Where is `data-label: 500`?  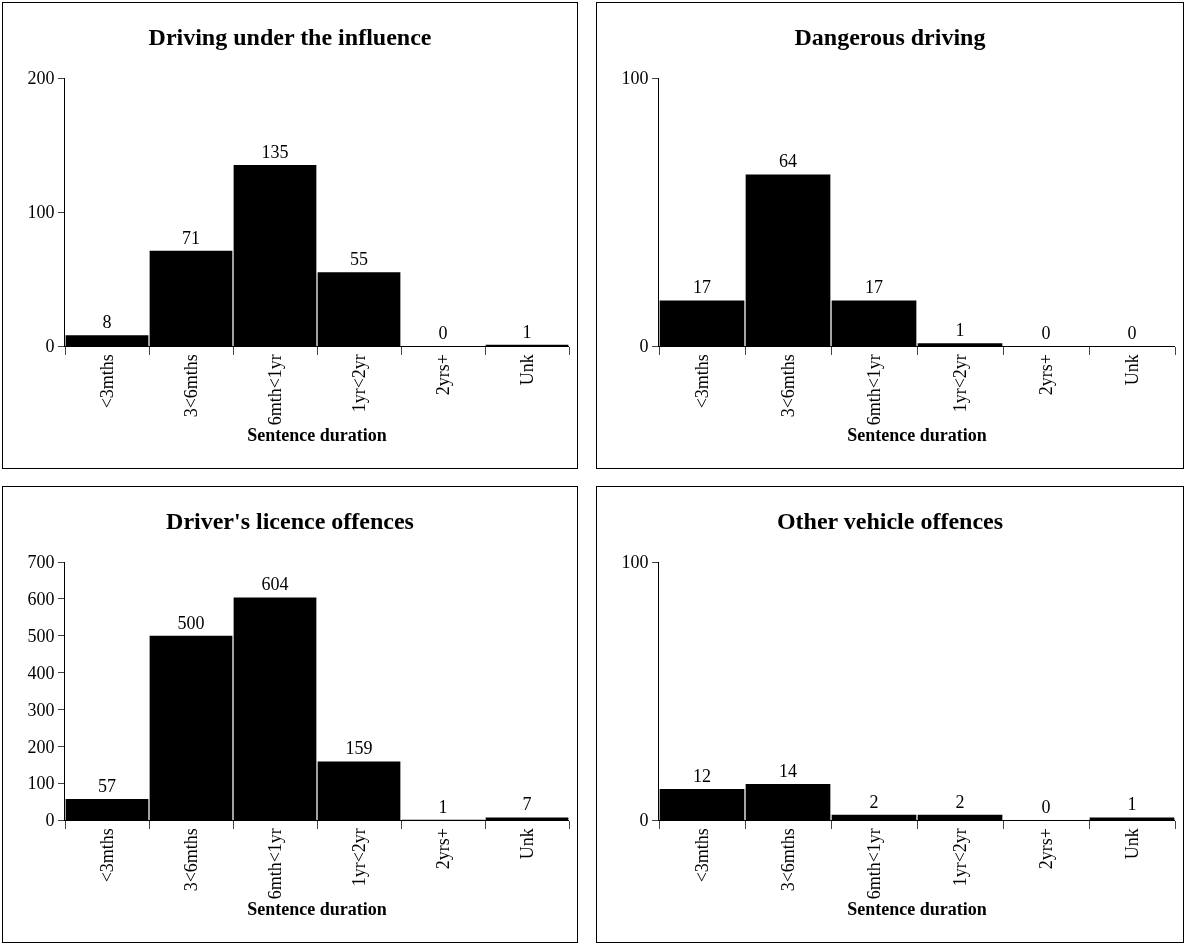
data-label: 500 is located at coordinates (191, 622).